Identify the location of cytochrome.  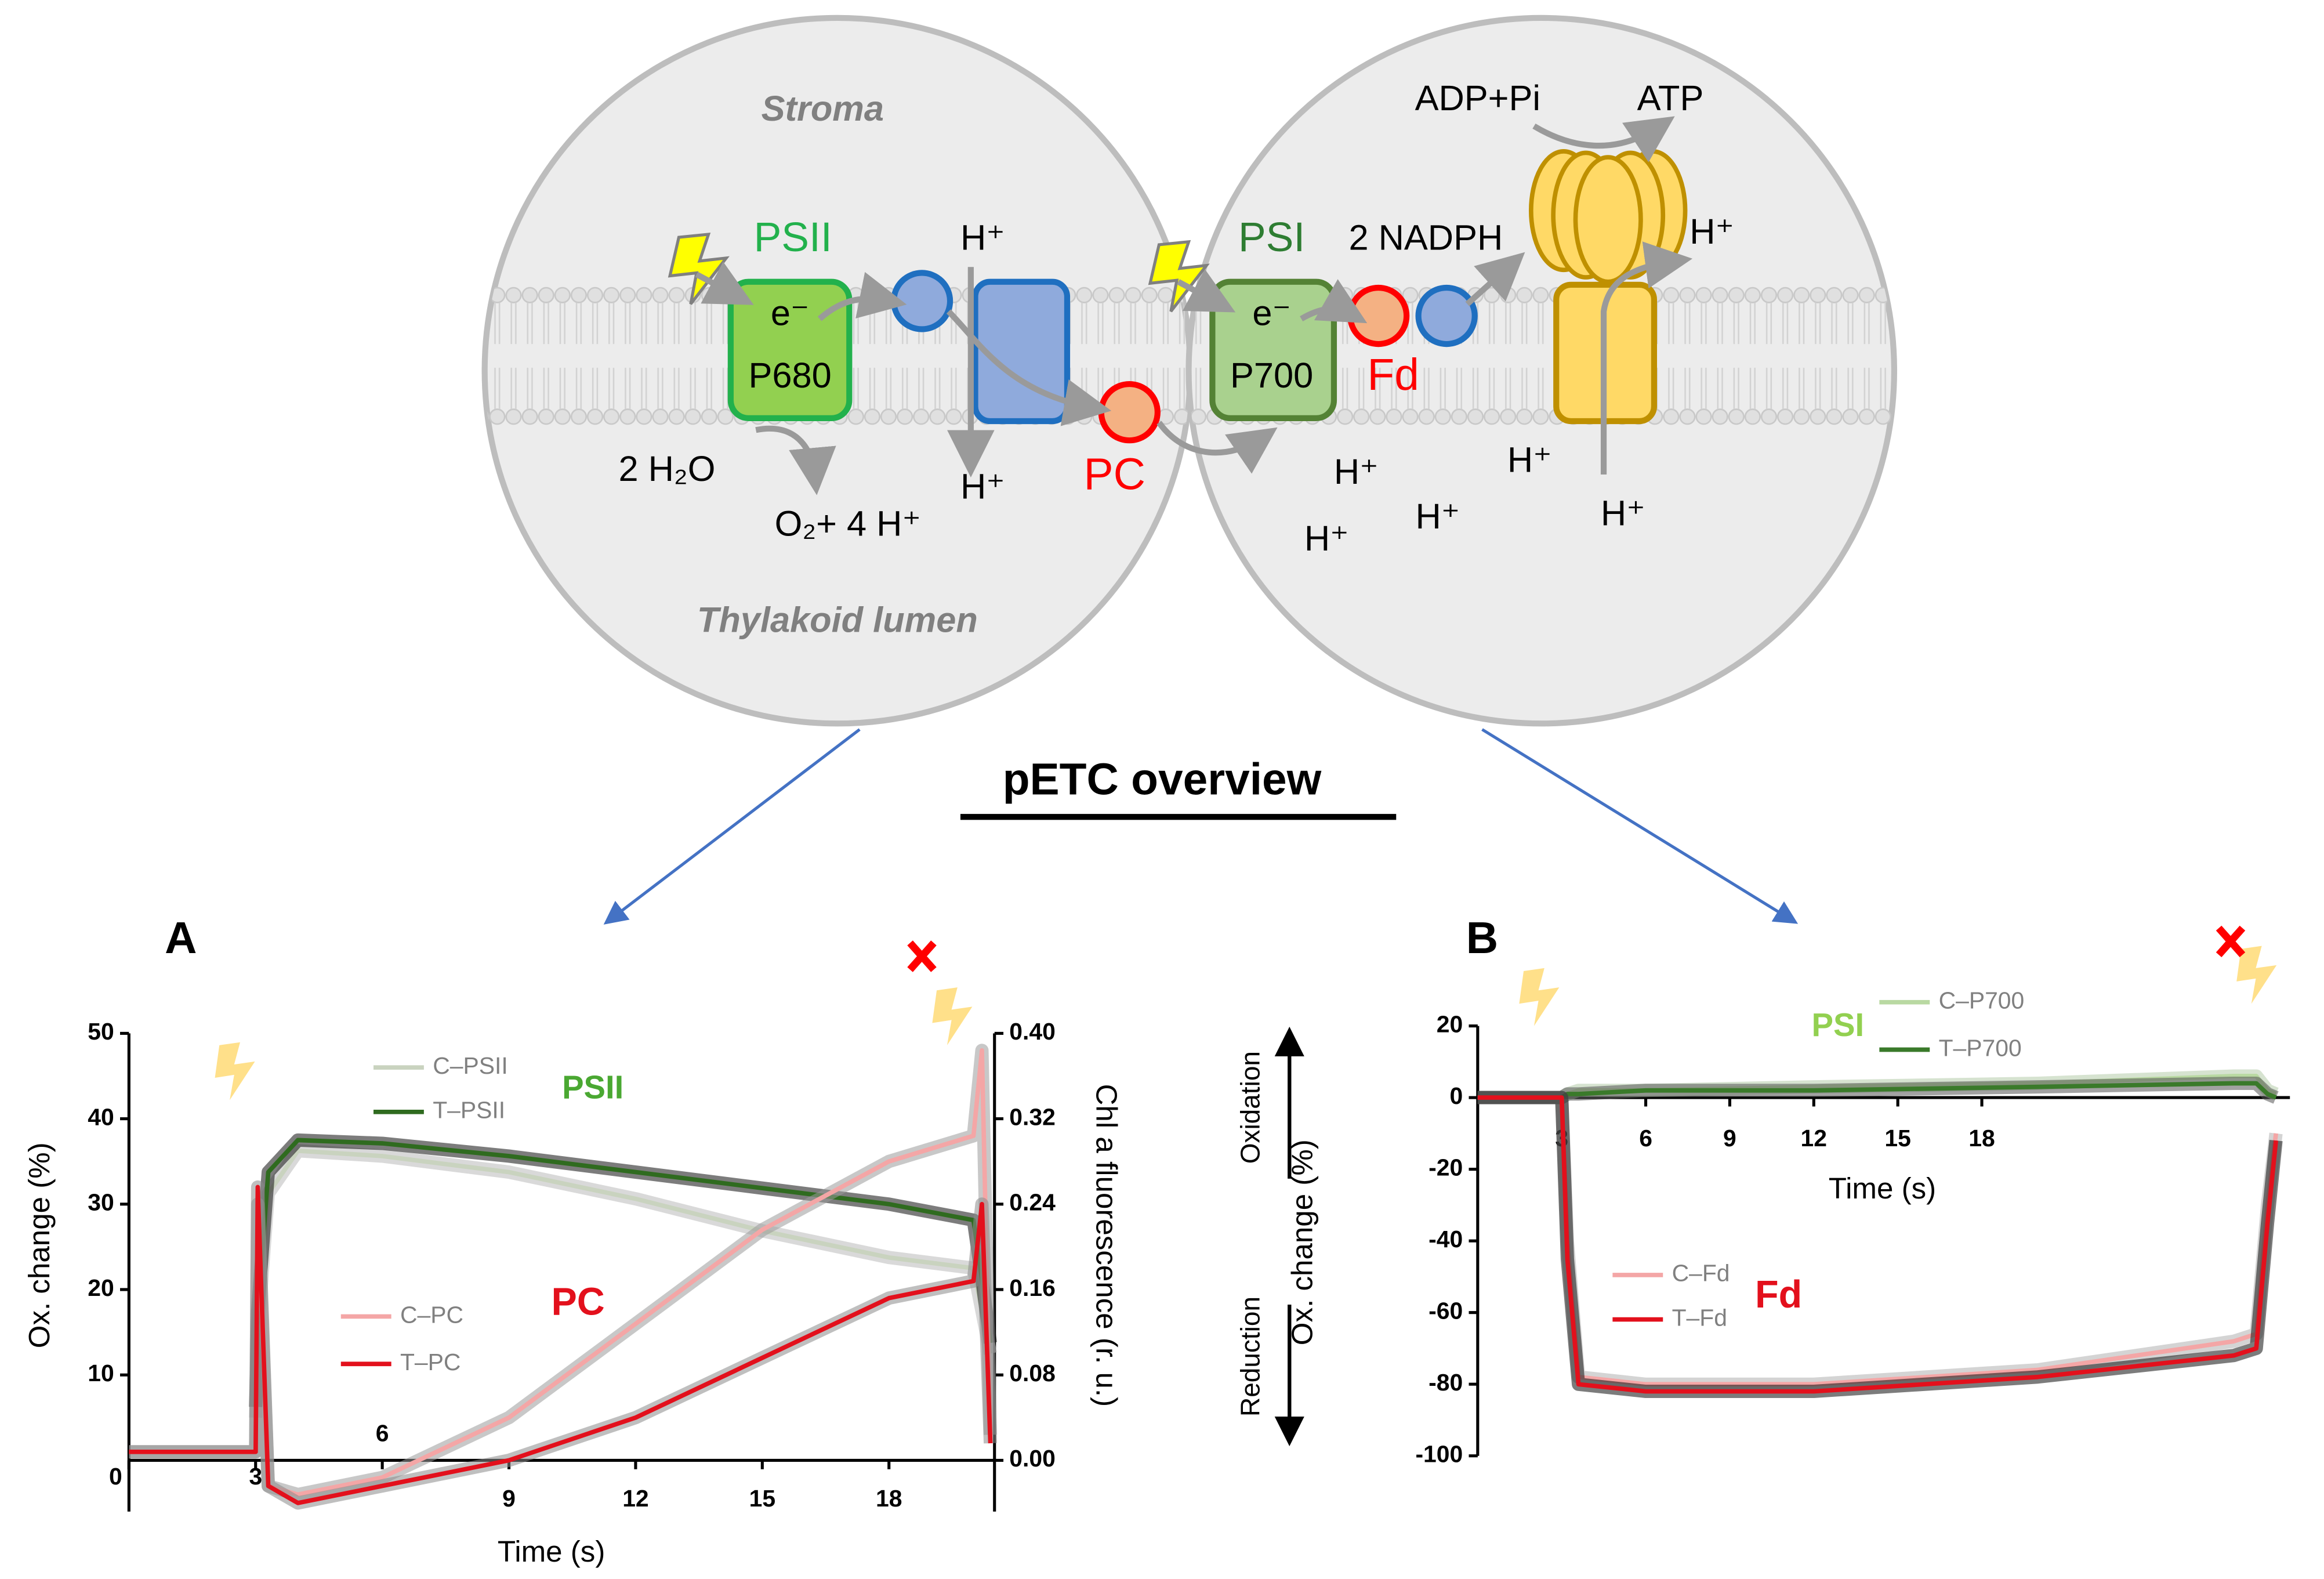
(1021, 351).